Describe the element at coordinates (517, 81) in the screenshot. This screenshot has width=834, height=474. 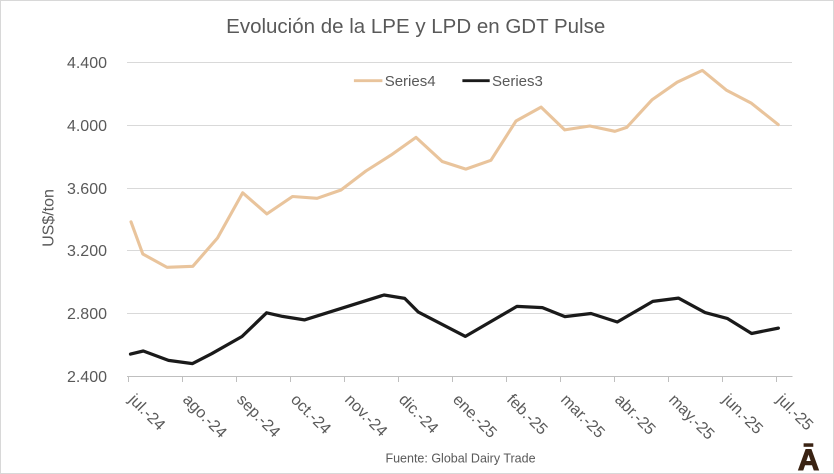
I see `svg-text: Series3` at that location.